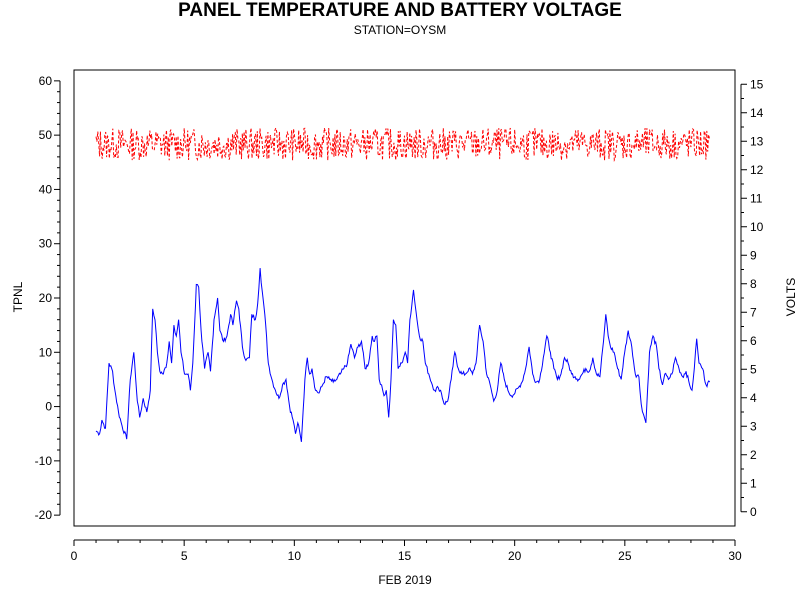  Describe the element at coordinates (48, 407) in the screenshot. I see `y-left-tick-label: 0` at that location.